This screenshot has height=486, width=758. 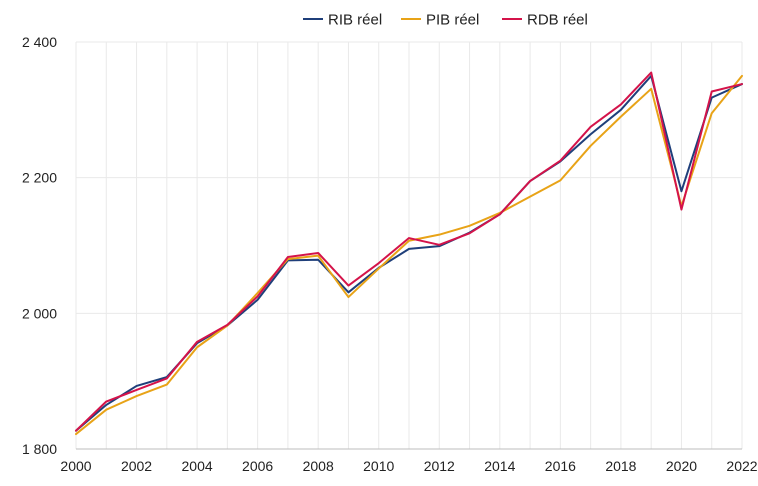 I want to click on x-tick-label: 2014, so click(x=499, y=466).